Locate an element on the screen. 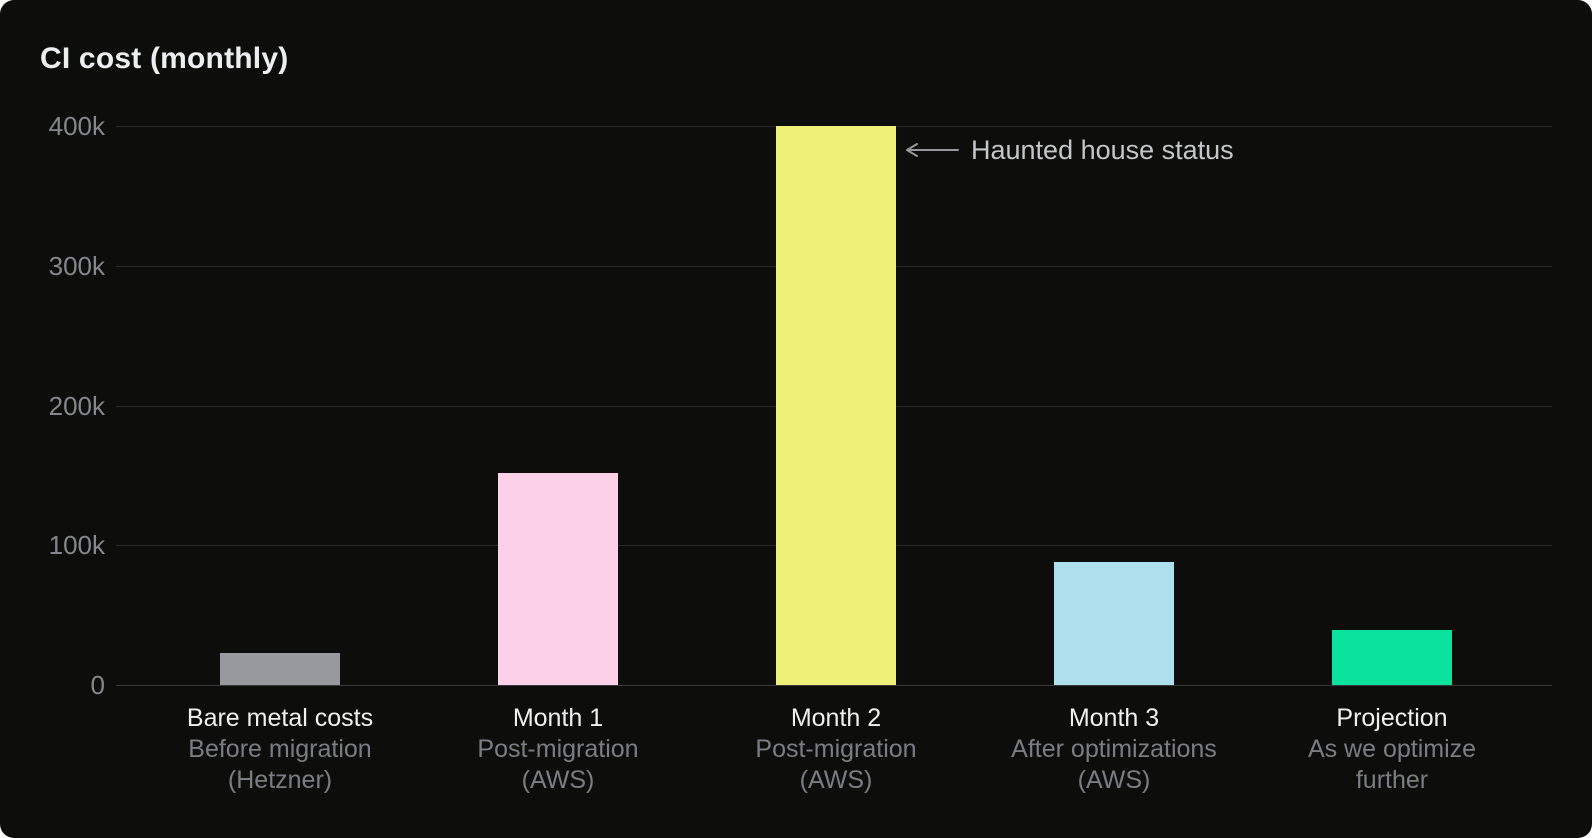 The width and height of the screenshot is (1592, 838). ytick-label-300k: 300k is located at coordinates (76, 265).